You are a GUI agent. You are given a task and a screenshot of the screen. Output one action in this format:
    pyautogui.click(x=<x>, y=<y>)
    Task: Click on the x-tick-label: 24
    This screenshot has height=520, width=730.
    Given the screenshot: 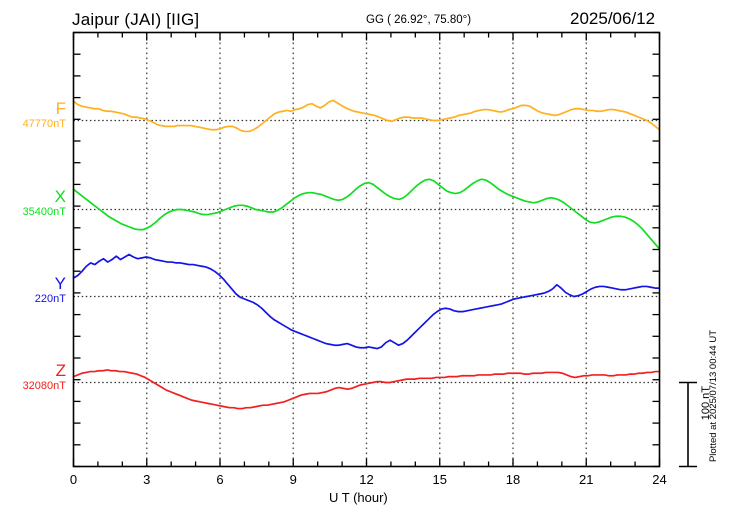 What is the action you would take?
    pyautogui.click(x=659, y=479)
    